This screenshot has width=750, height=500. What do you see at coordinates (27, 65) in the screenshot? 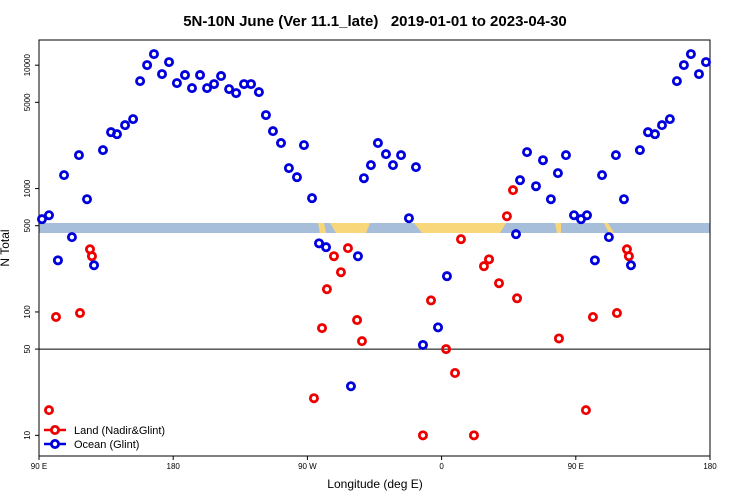
I see `y-tick-label: 10000` at bounding box center [27, 65].